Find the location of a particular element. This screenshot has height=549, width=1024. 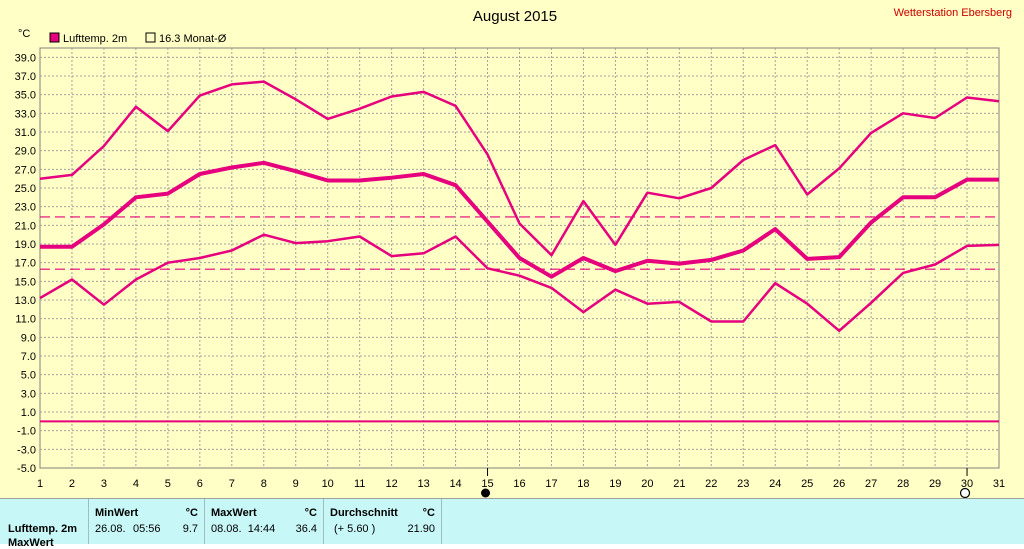

x-tick-label: 22 is located at coordinates (711, 484).